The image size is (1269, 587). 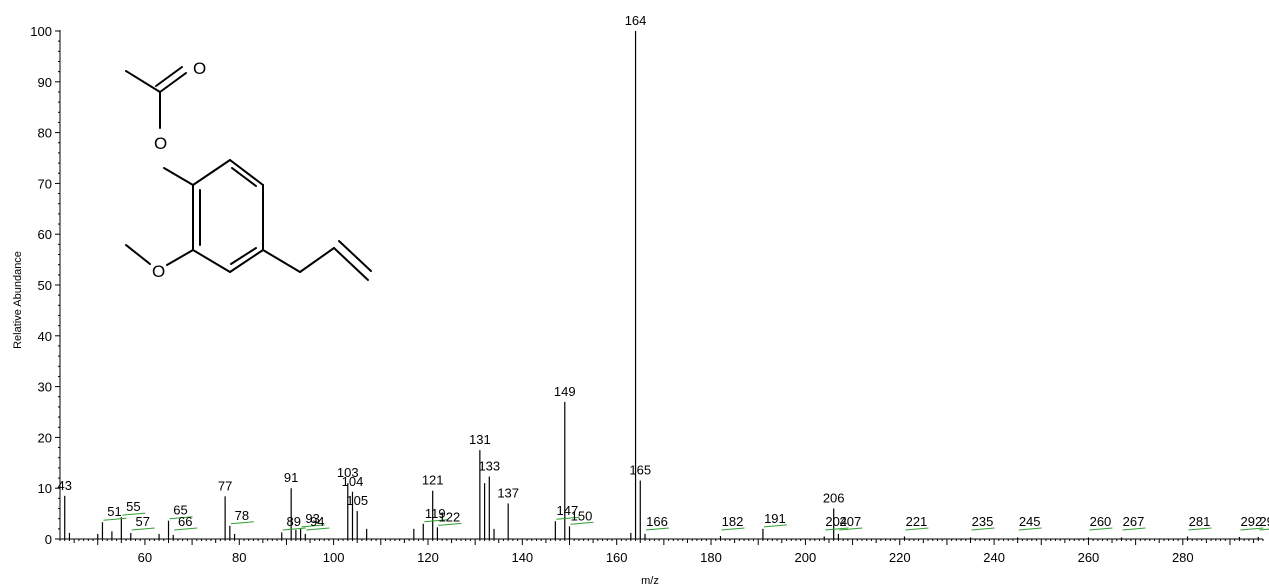 I want to click on peak-label: 78, so click(x=242, y=515).